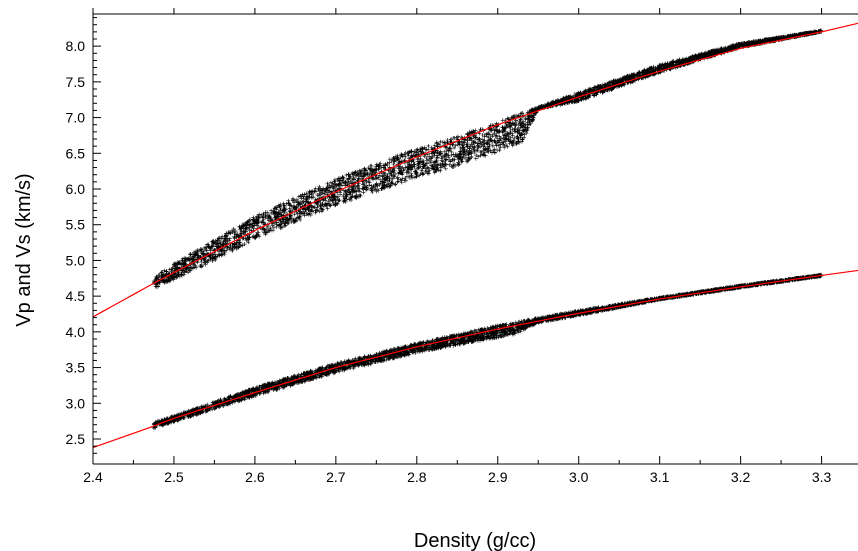 The image size is (858, 551). Describe the element at coordinates (76, 260) in the screenshot. I see `y-tick-label: 5.0` at that location.